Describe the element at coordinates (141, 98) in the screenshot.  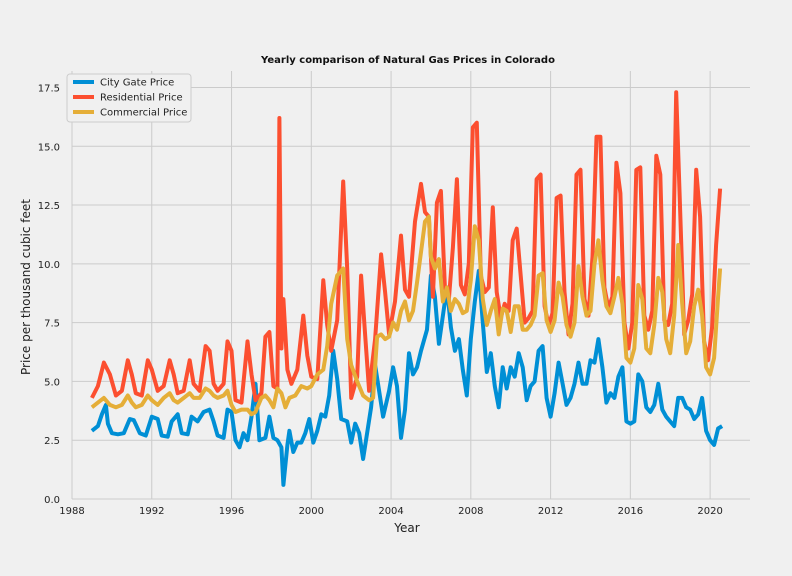
I see `legend-entry: Residential Price` at that location.